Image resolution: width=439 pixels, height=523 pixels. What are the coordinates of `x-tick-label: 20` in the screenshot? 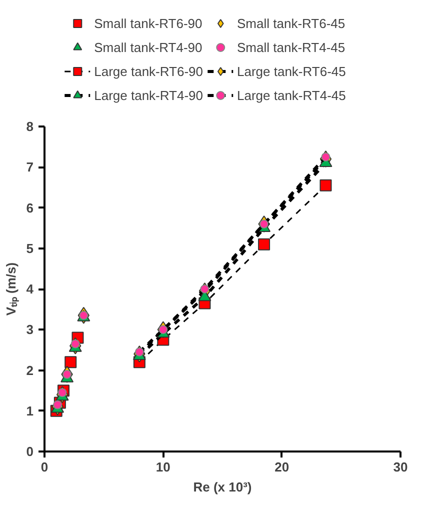 It's located at (282, 467).